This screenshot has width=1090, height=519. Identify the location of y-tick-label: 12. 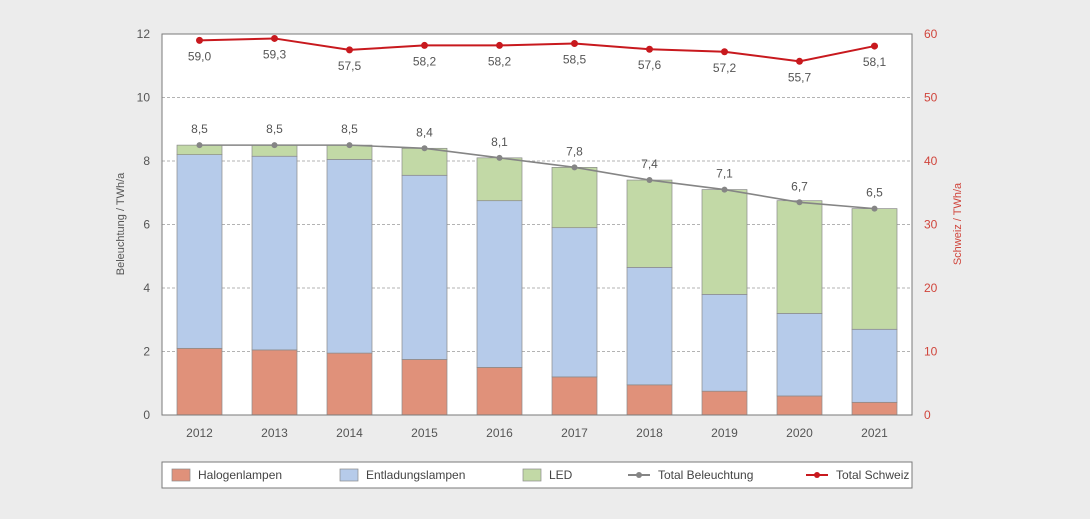
(144, 34).